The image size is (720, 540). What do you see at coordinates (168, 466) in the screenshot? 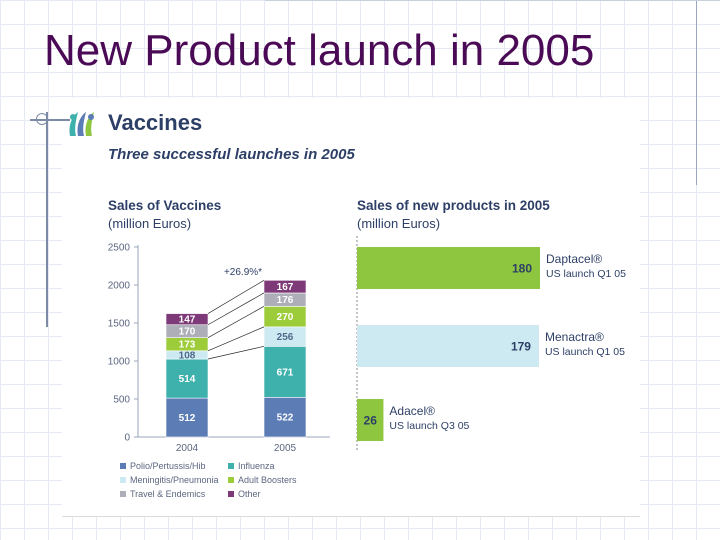
I see `legend-label: Polio/Pertussis/Hib` at bounding box center [168, 466].